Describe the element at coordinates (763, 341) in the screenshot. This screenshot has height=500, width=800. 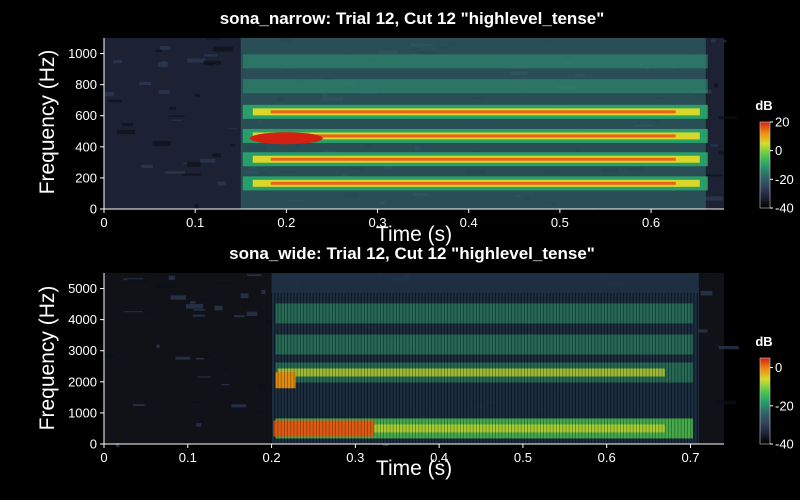
I see `wide-colorbar-label: dB` at that location.